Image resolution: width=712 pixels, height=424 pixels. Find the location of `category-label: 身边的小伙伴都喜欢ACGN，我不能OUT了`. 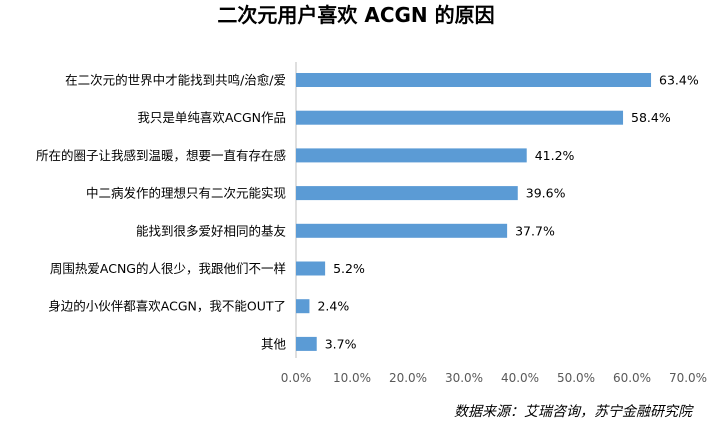

category-label: 身边的小伙伴都喜欢ACGN，我不能OUT了 is located at coordinates (167, 306).